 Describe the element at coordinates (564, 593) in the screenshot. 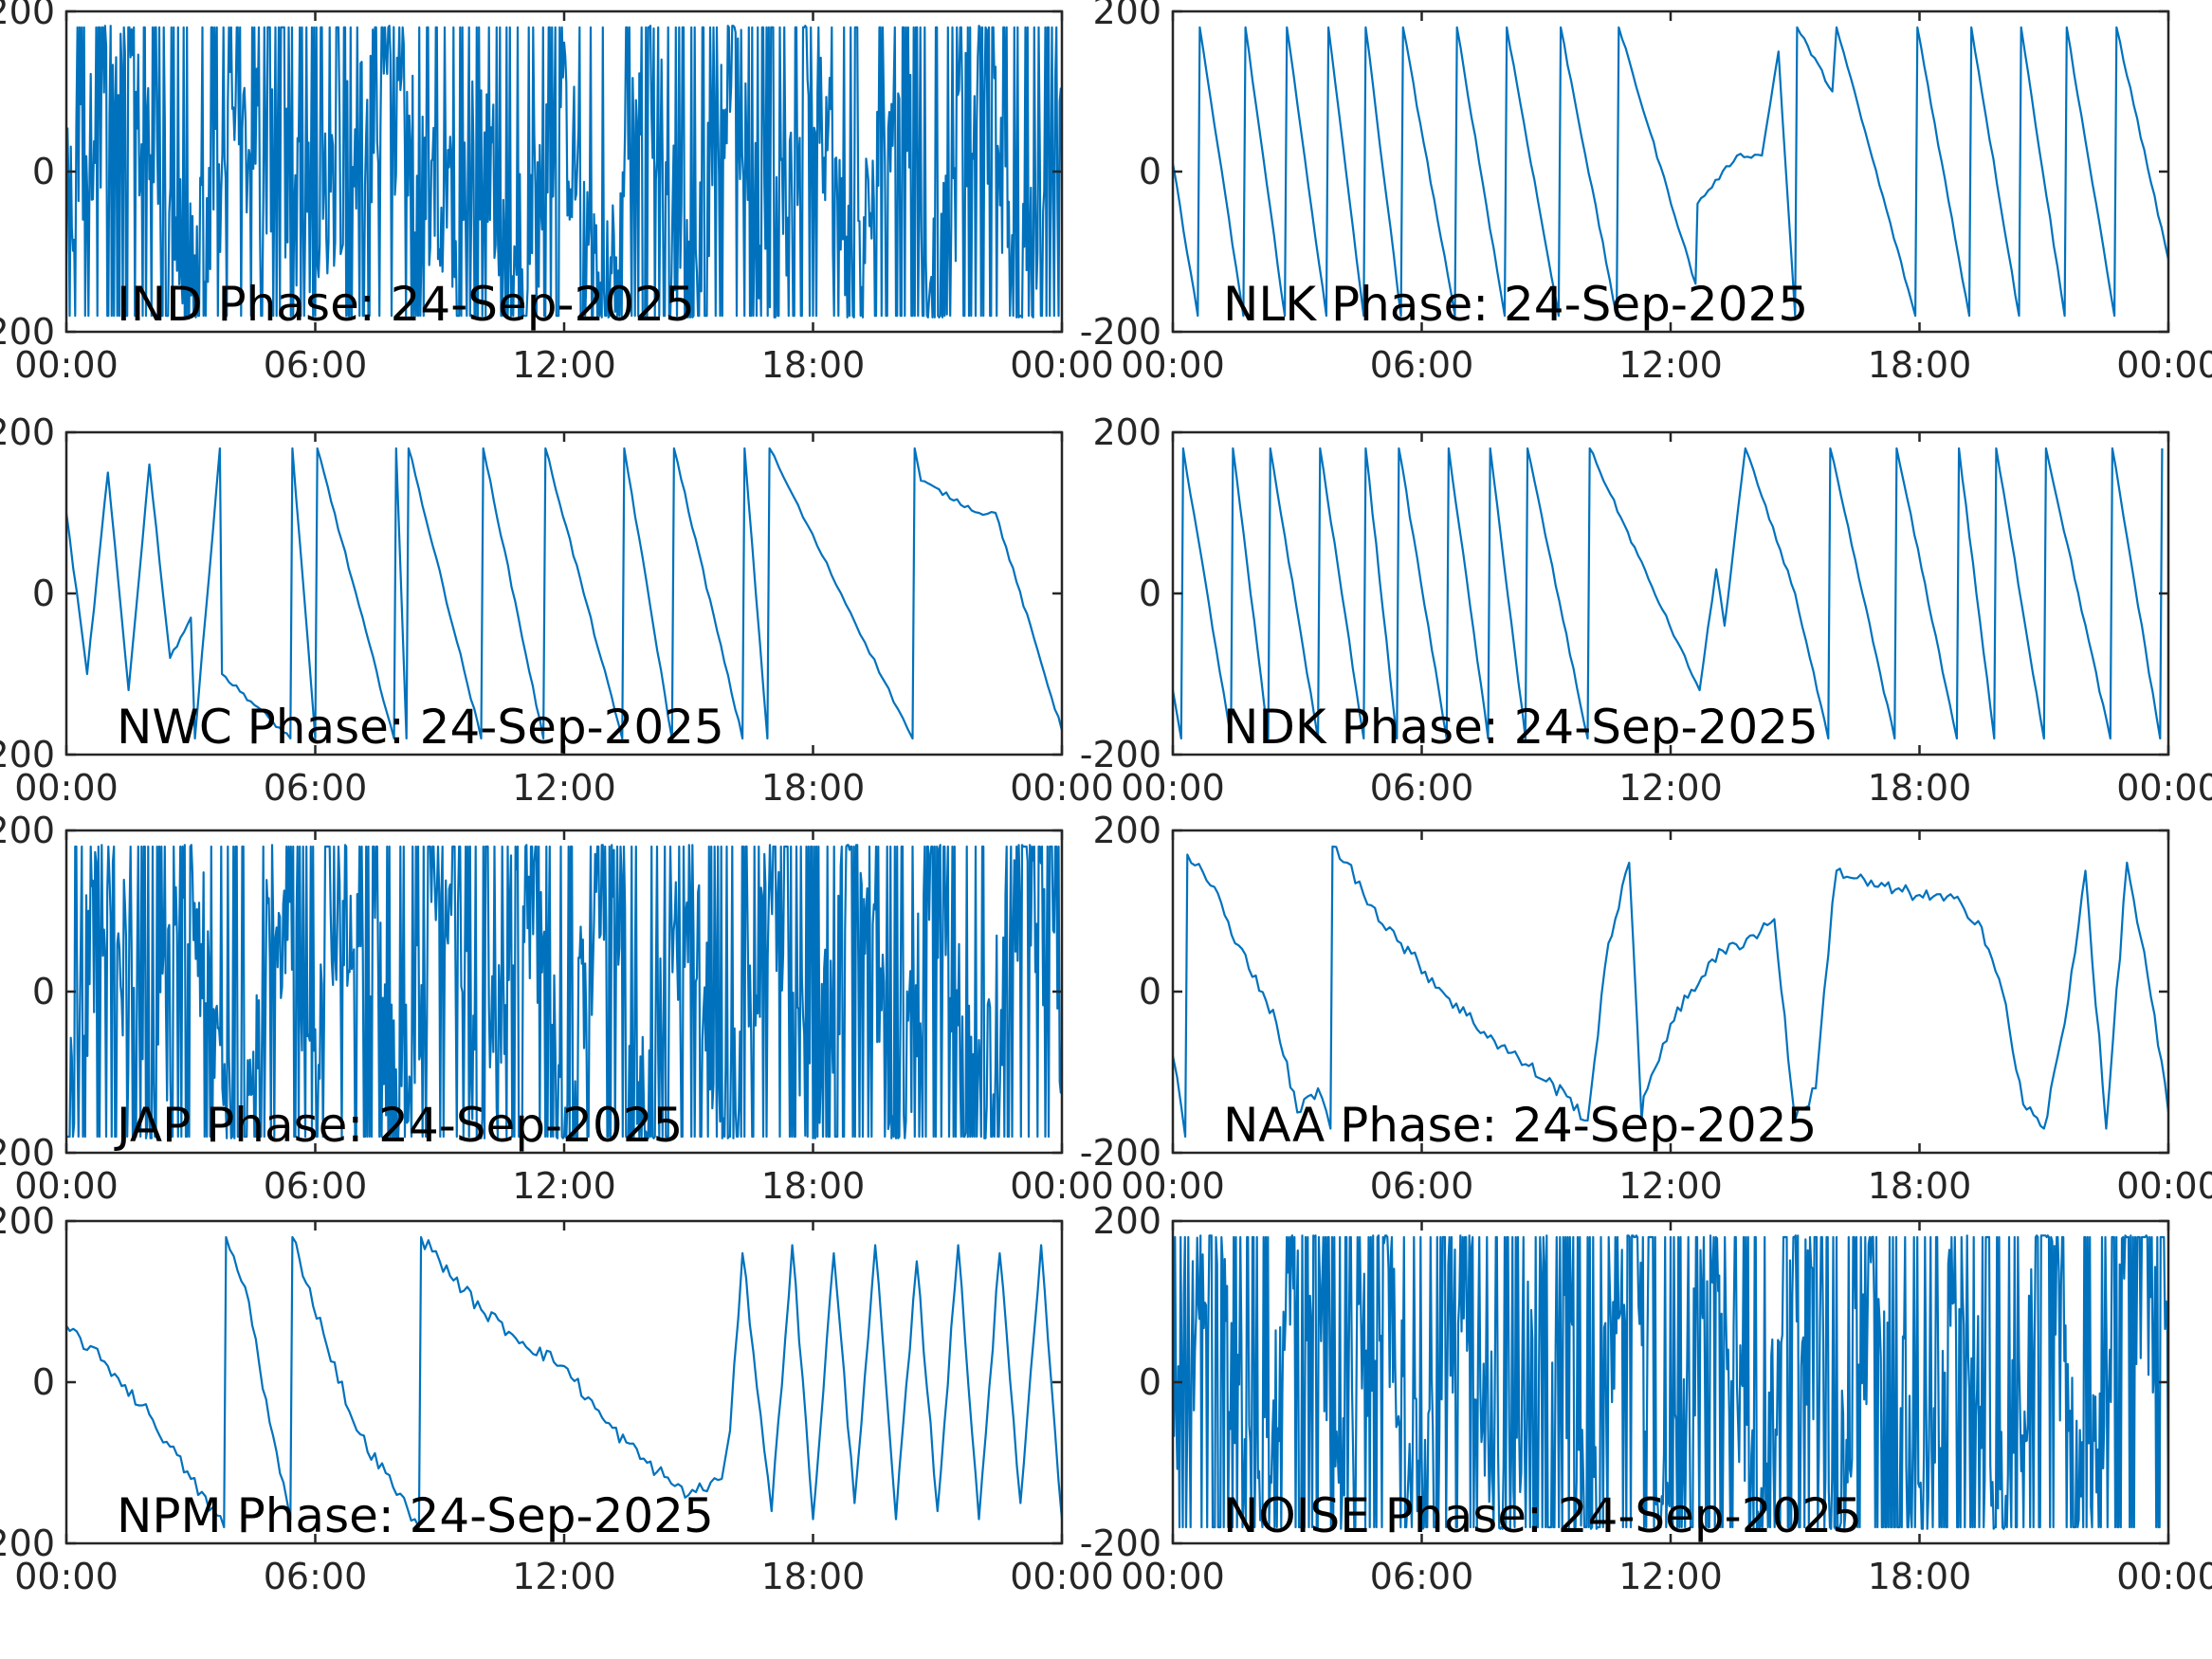

I see `series-line-nwc` at that location.